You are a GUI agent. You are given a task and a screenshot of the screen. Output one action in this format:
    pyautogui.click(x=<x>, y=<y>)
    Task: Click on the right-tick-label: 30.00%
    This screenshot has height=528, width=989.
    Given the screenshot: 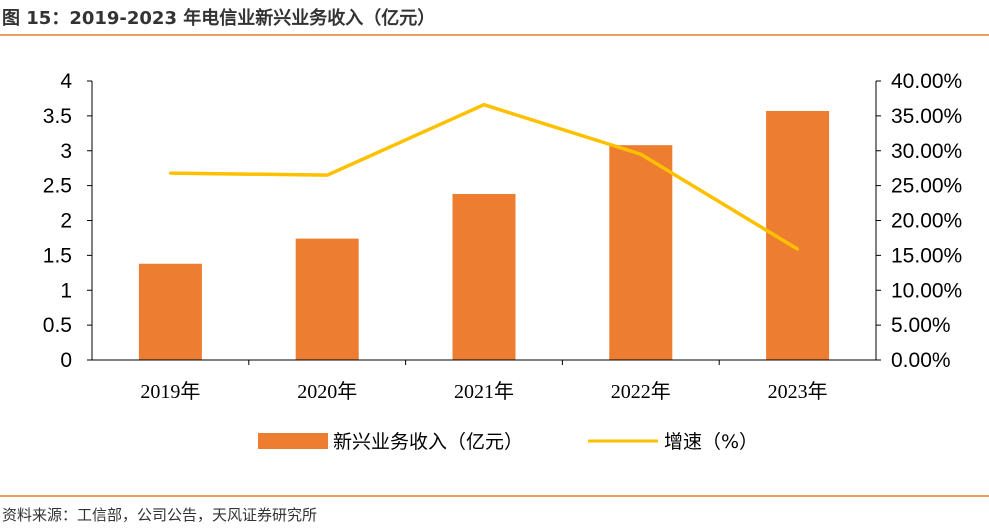 What is the action you would take?
    pyautogui.click(x=926, y=151)
    